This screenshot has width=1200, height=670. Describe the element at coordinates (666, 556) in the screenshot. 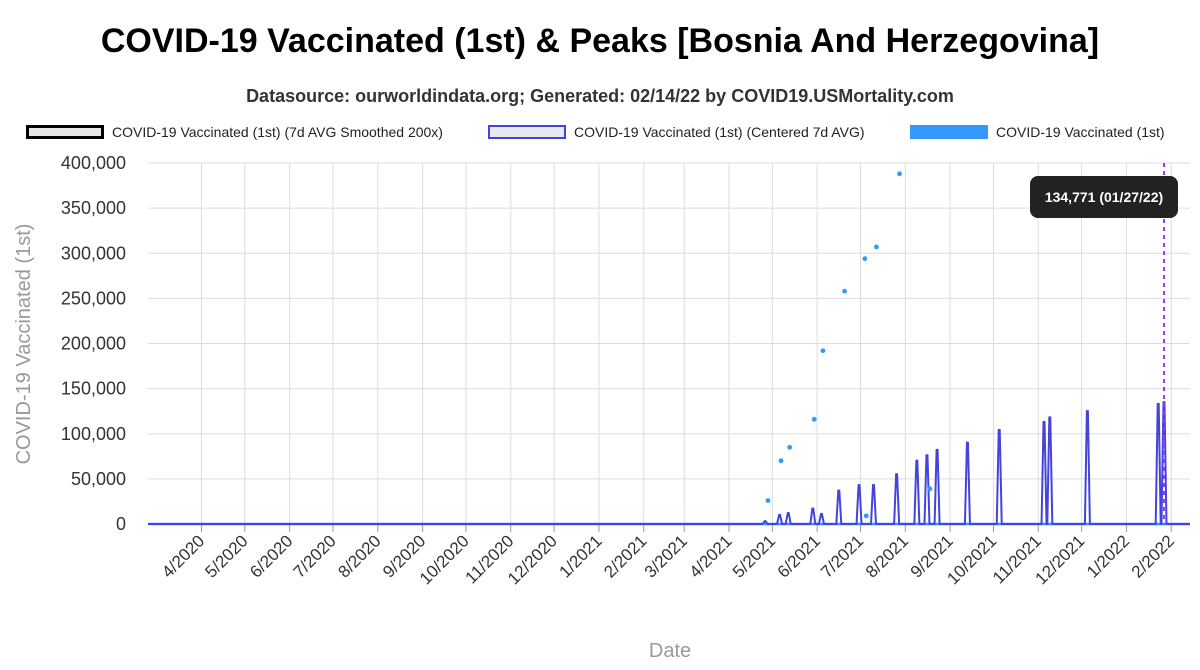

I see `x-tick-label: 3/2021` at that location.